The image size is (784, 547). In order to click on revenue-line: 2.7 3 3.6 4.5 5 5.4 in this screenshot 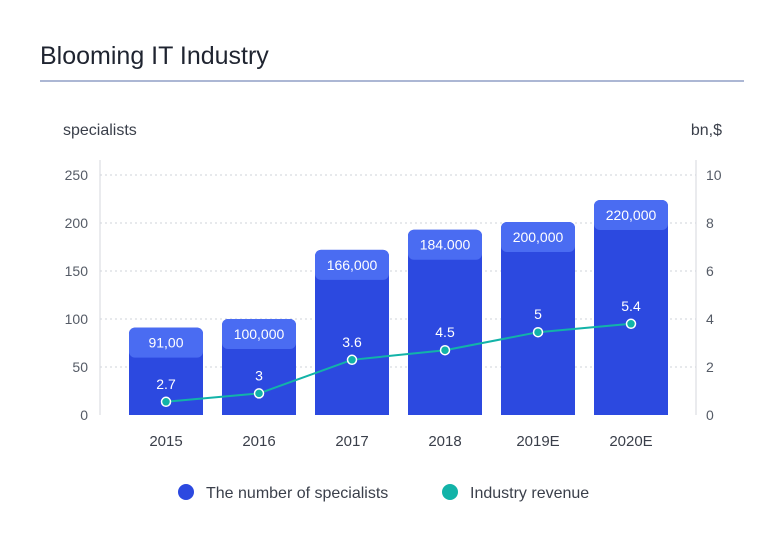, I will do `click(398, 353)`.